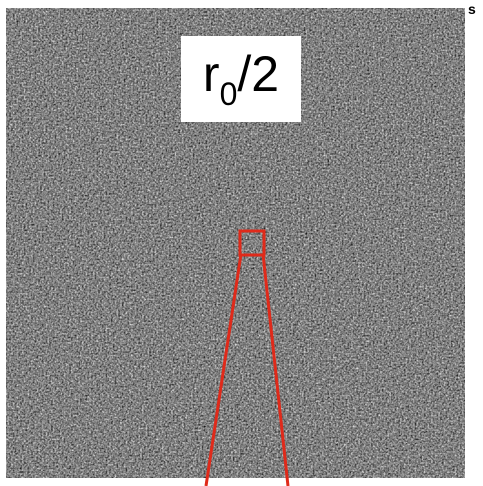 This screenshot has height=486, width=483. Describe the element at coordinates (228, 93) in the screenshot. I see `scale-label-subscript: 0` at that location.